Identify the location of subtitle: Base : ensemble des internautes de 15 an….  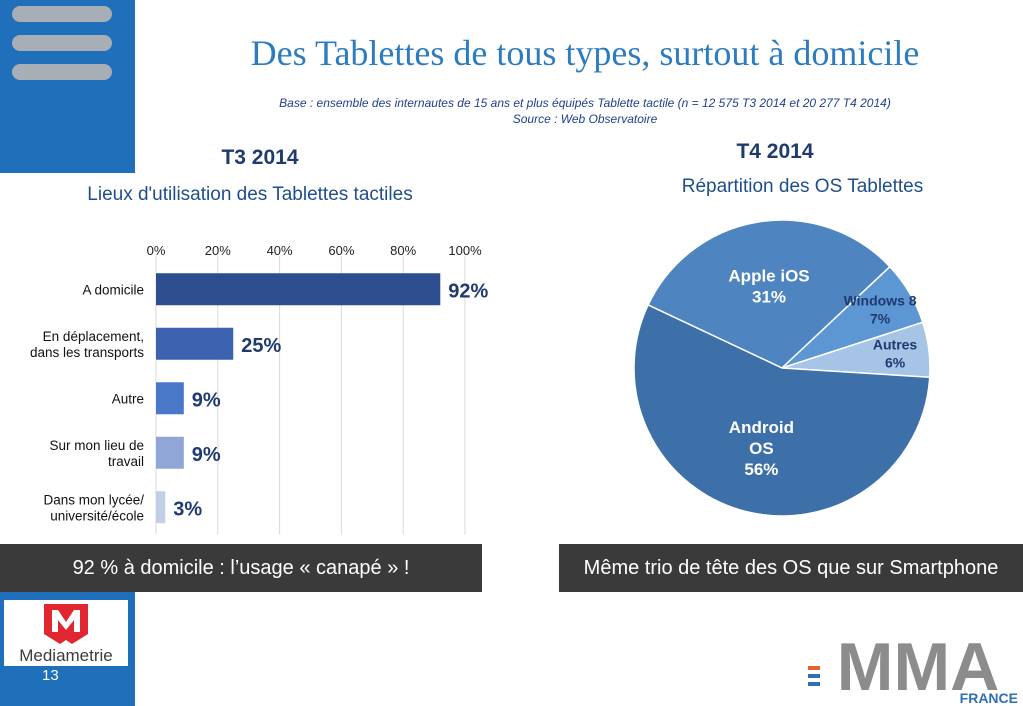
(585, 111).